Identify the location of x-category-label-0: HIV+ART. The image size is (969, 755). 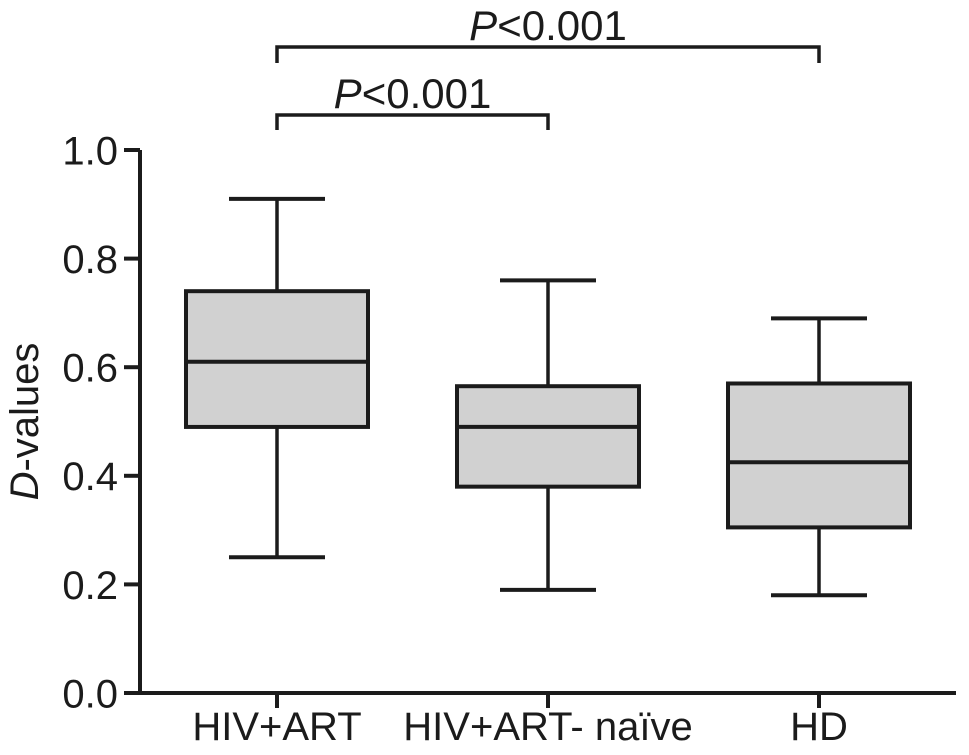
(276, 727).